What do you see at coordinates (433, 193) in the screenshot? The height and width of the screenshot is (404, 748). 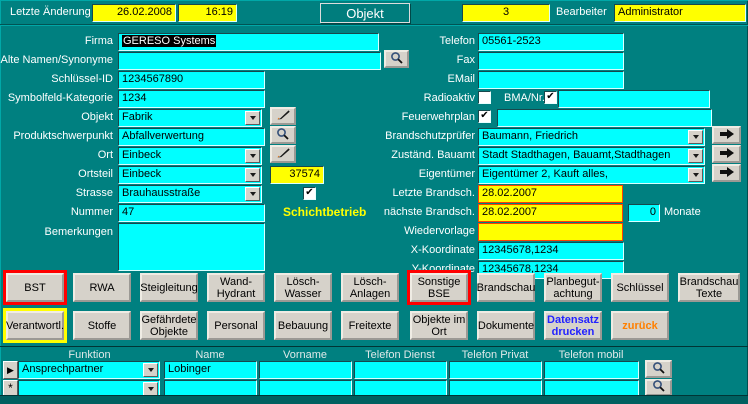 I see `letzte-brandschau-label: Letzte Brandsch.` at bounding box center [433, 193].